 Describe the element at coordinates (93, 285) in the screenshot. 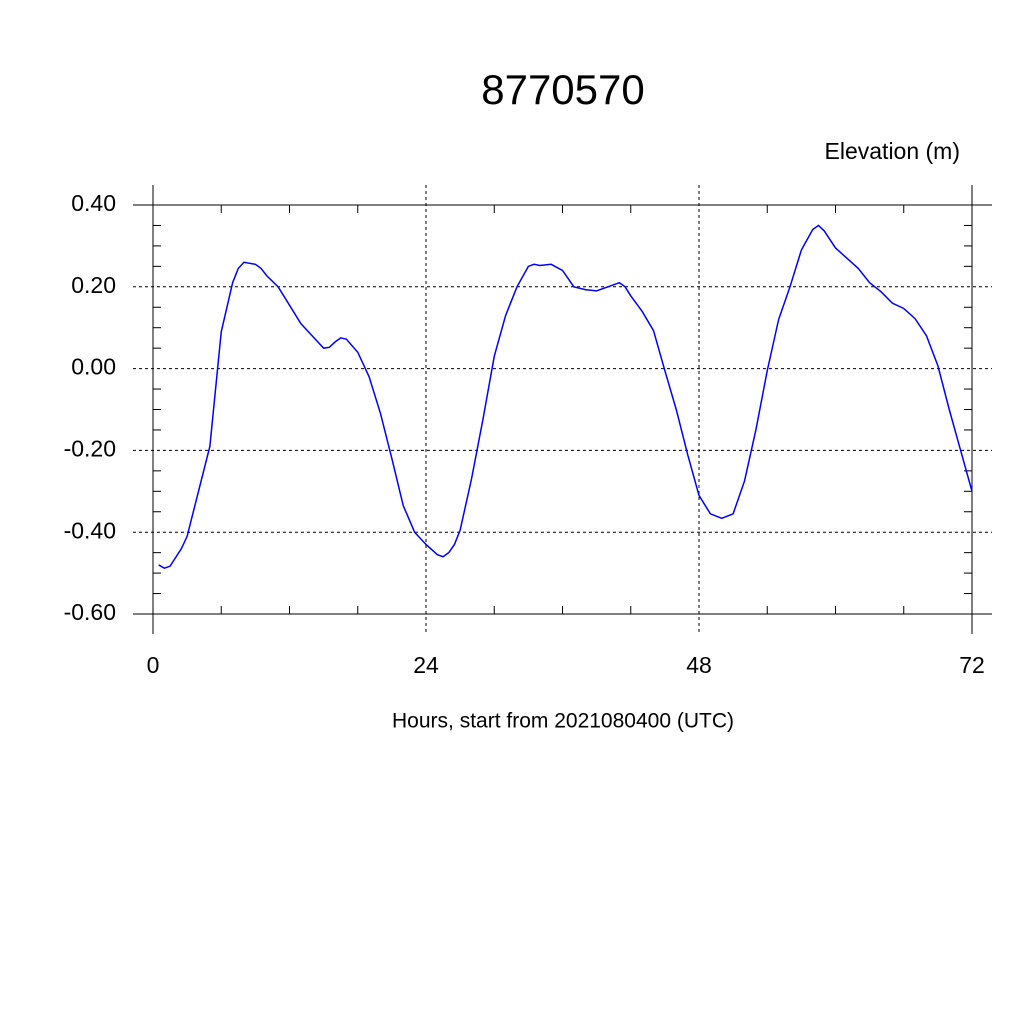

I see `y-tick-label: 0.20` at that location.